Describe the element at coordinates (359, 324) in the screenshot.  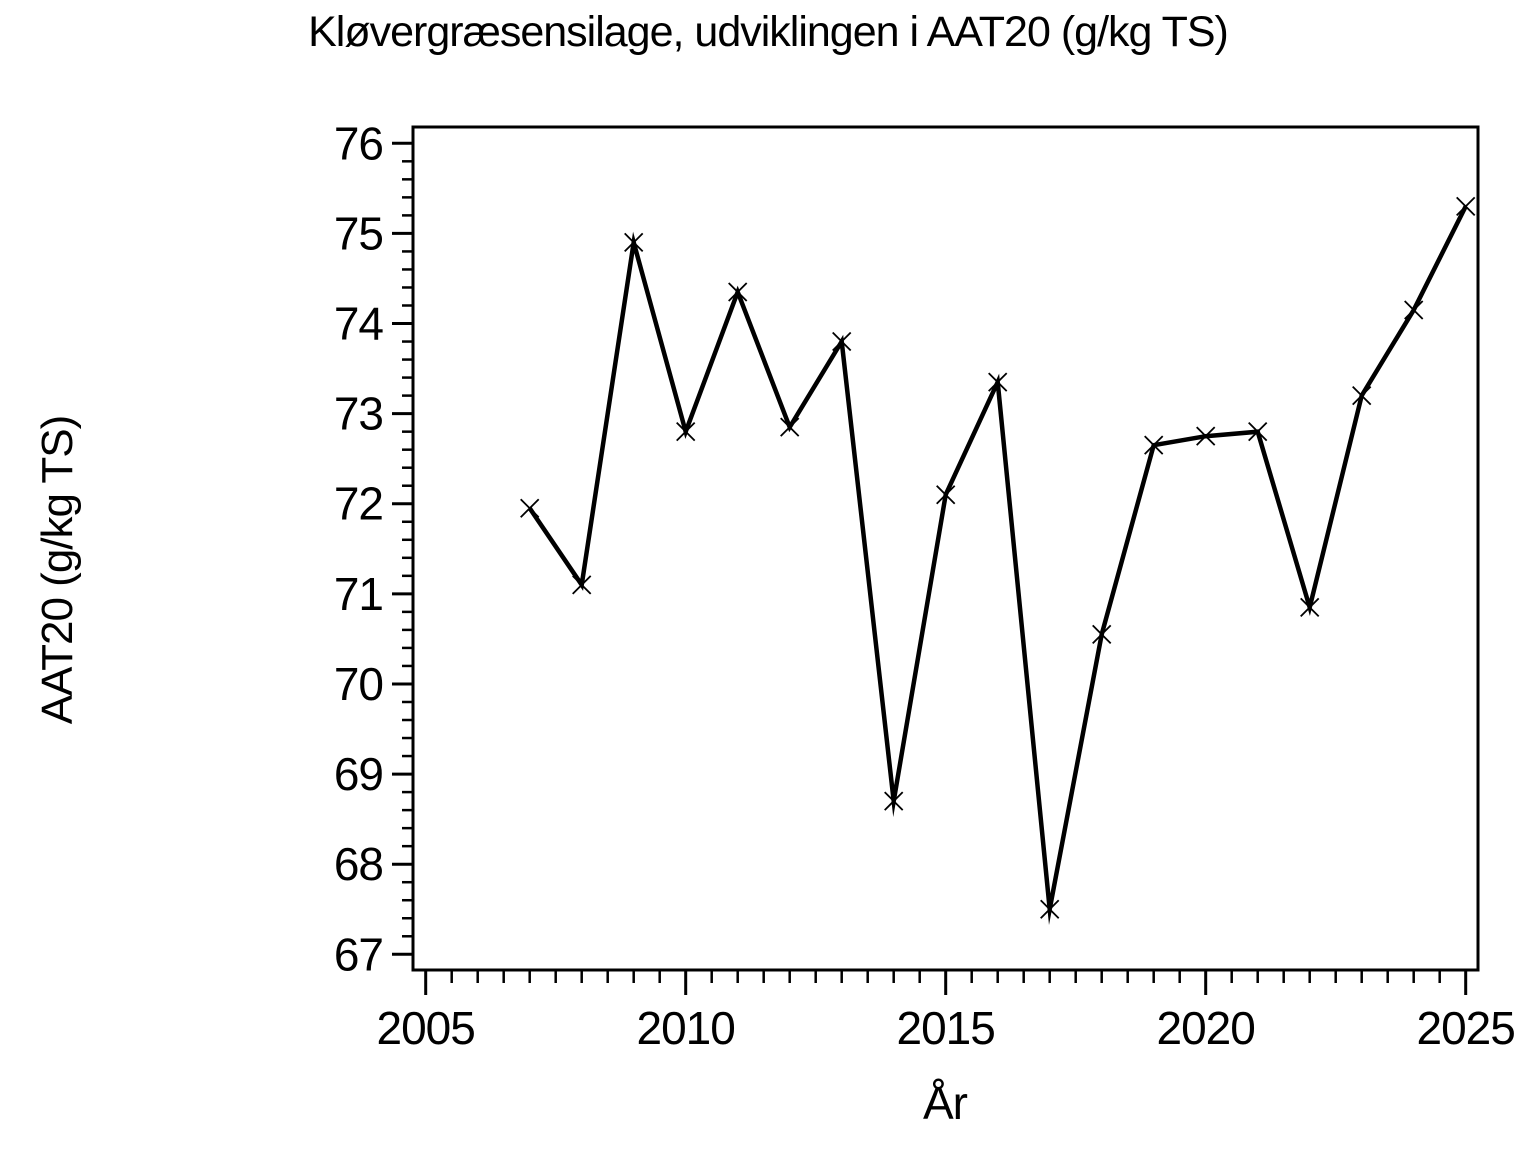
I see `y-tick-label: 74` at that location.